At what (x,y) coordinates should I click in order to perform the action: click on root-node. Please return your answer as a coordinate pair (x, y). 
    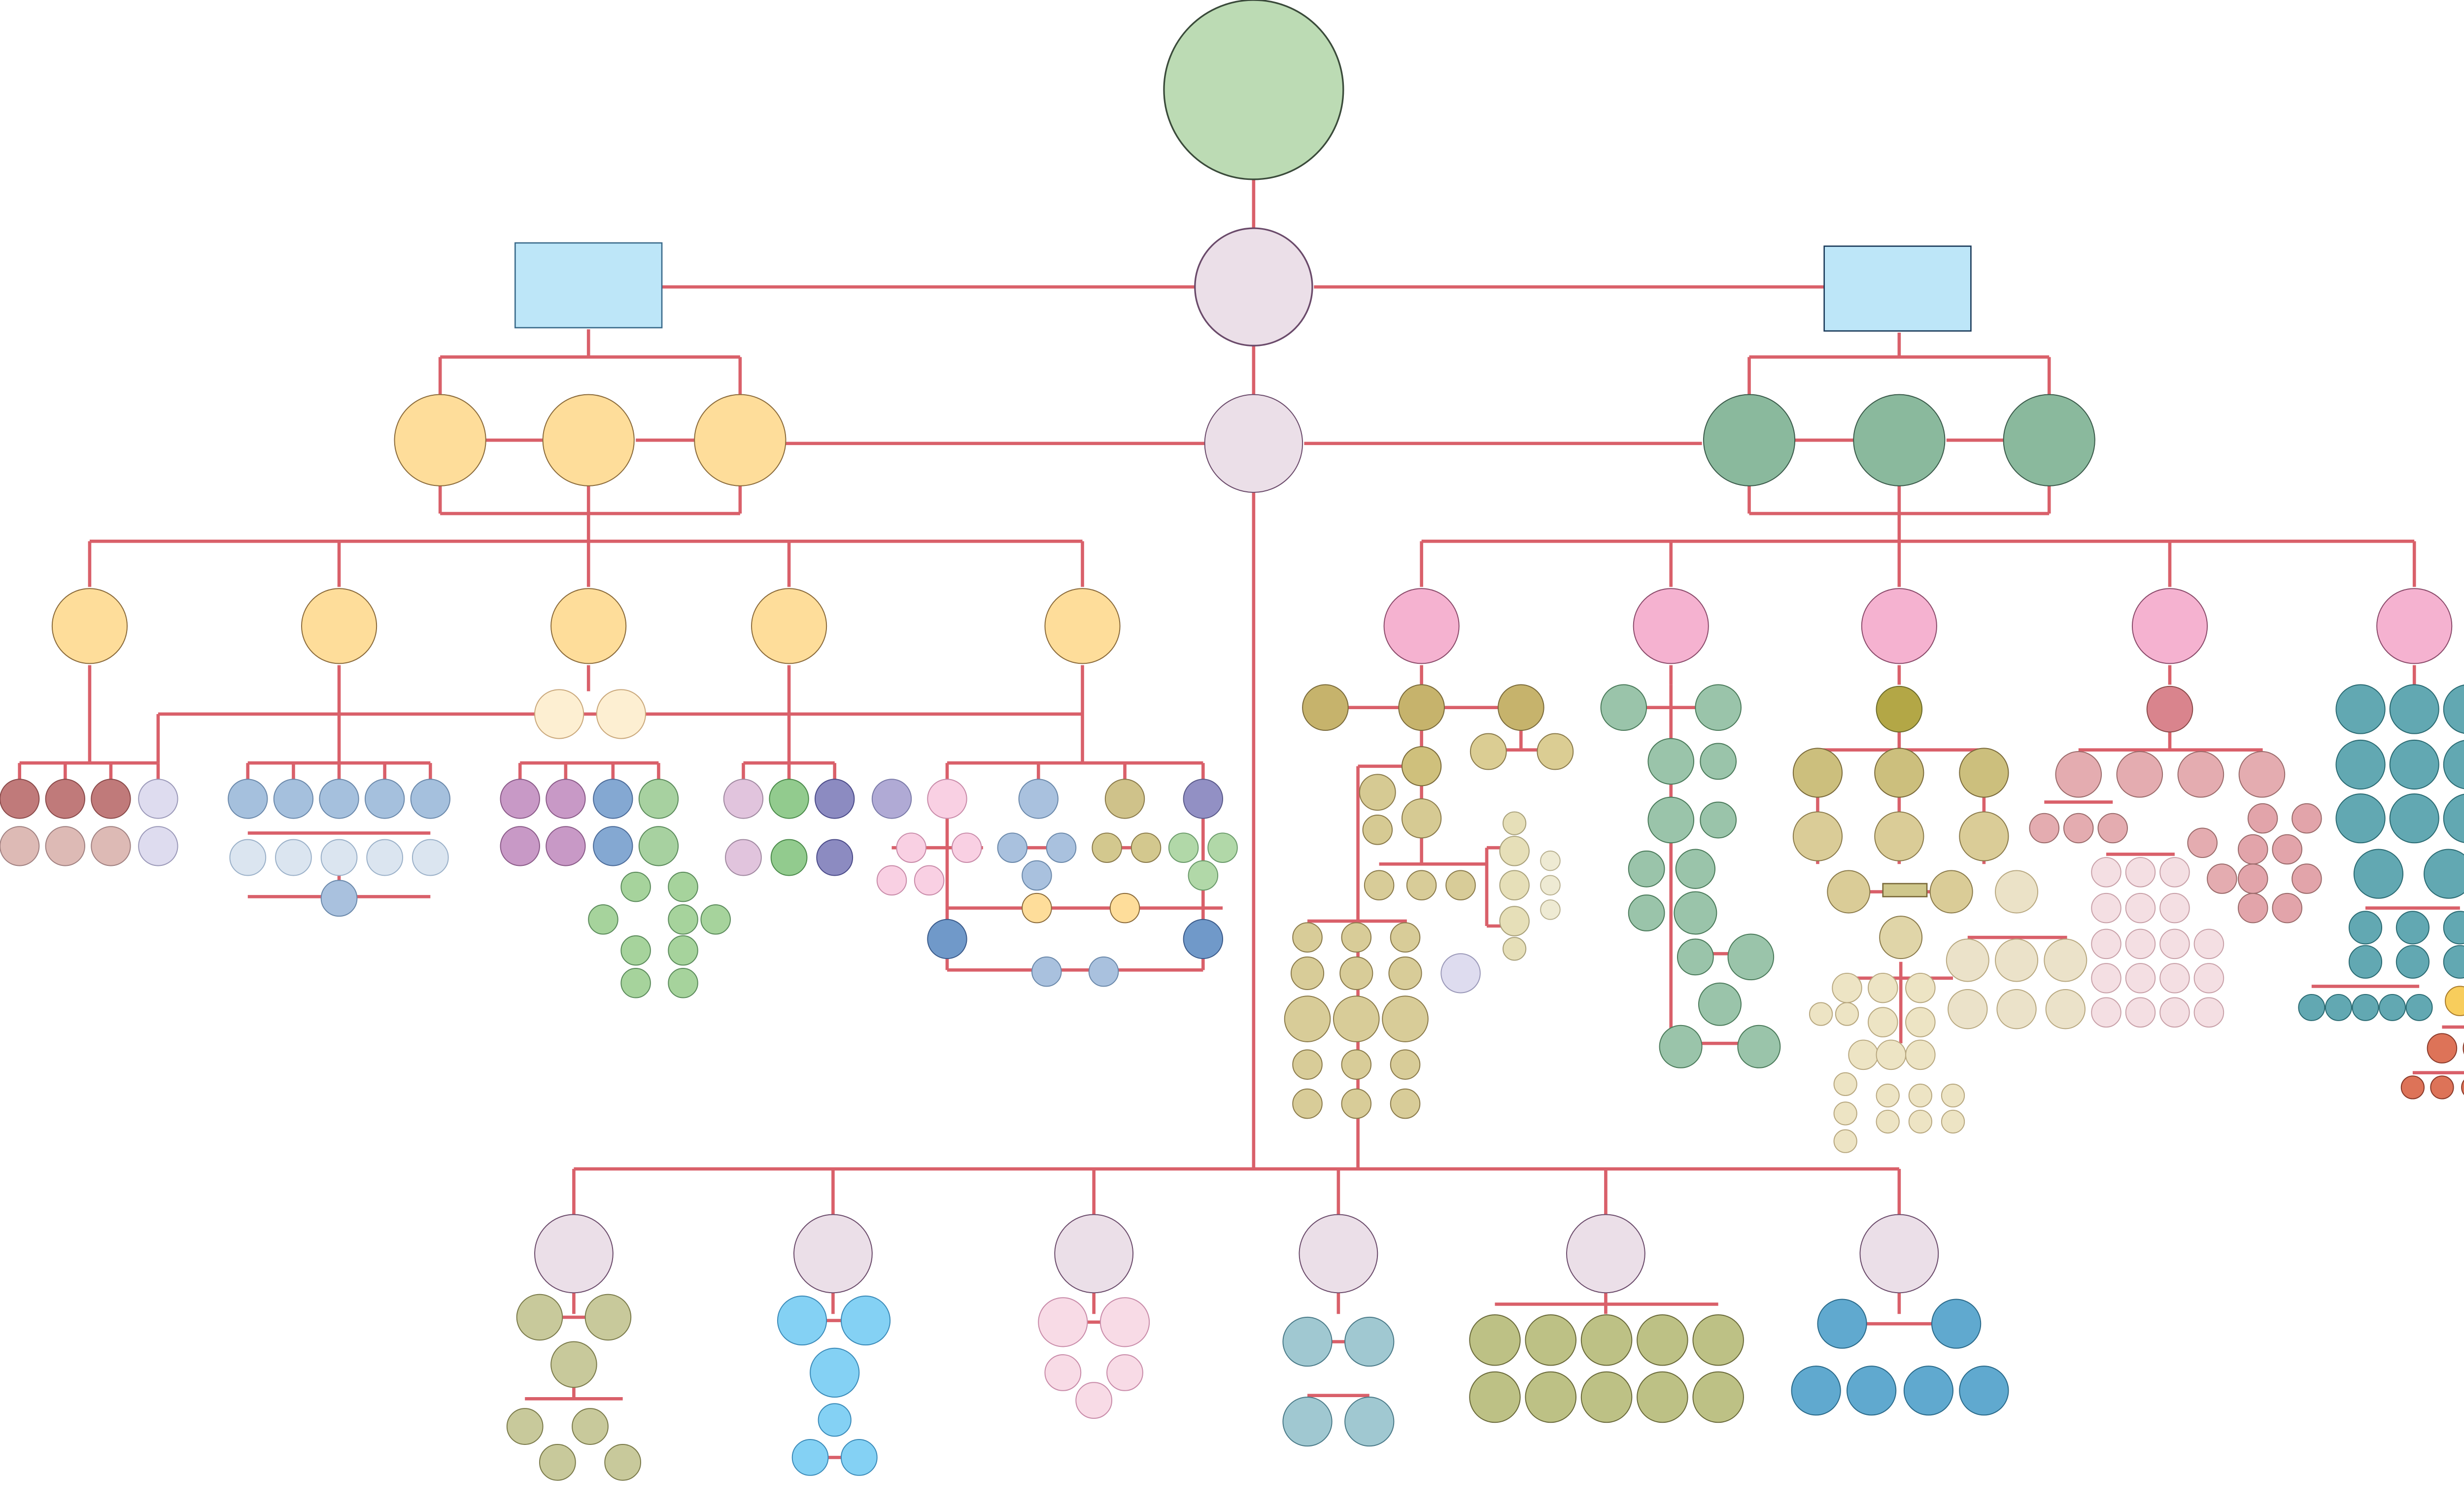
    Looking at the image, I should click on (1253, 90).